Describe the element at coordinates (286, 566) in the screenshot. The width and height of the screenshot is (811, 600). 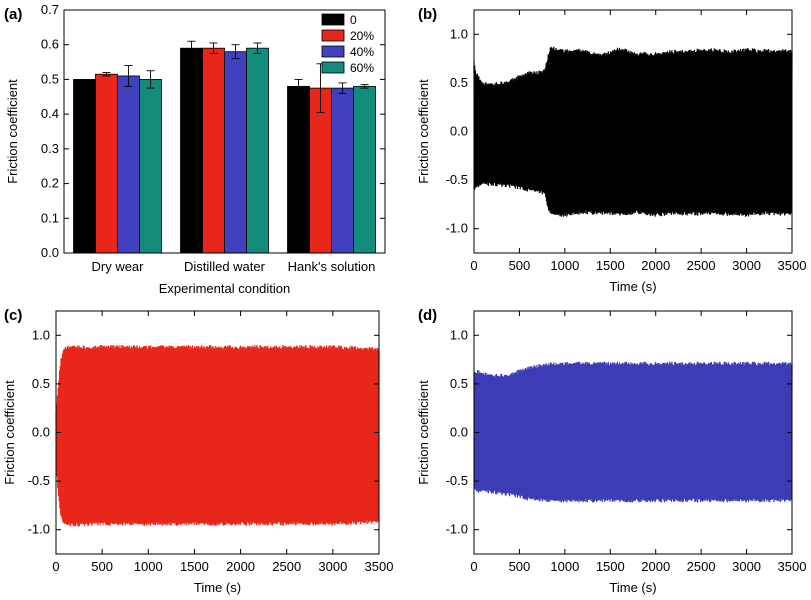
I see `x-tick-label-c: 2500` at that location.